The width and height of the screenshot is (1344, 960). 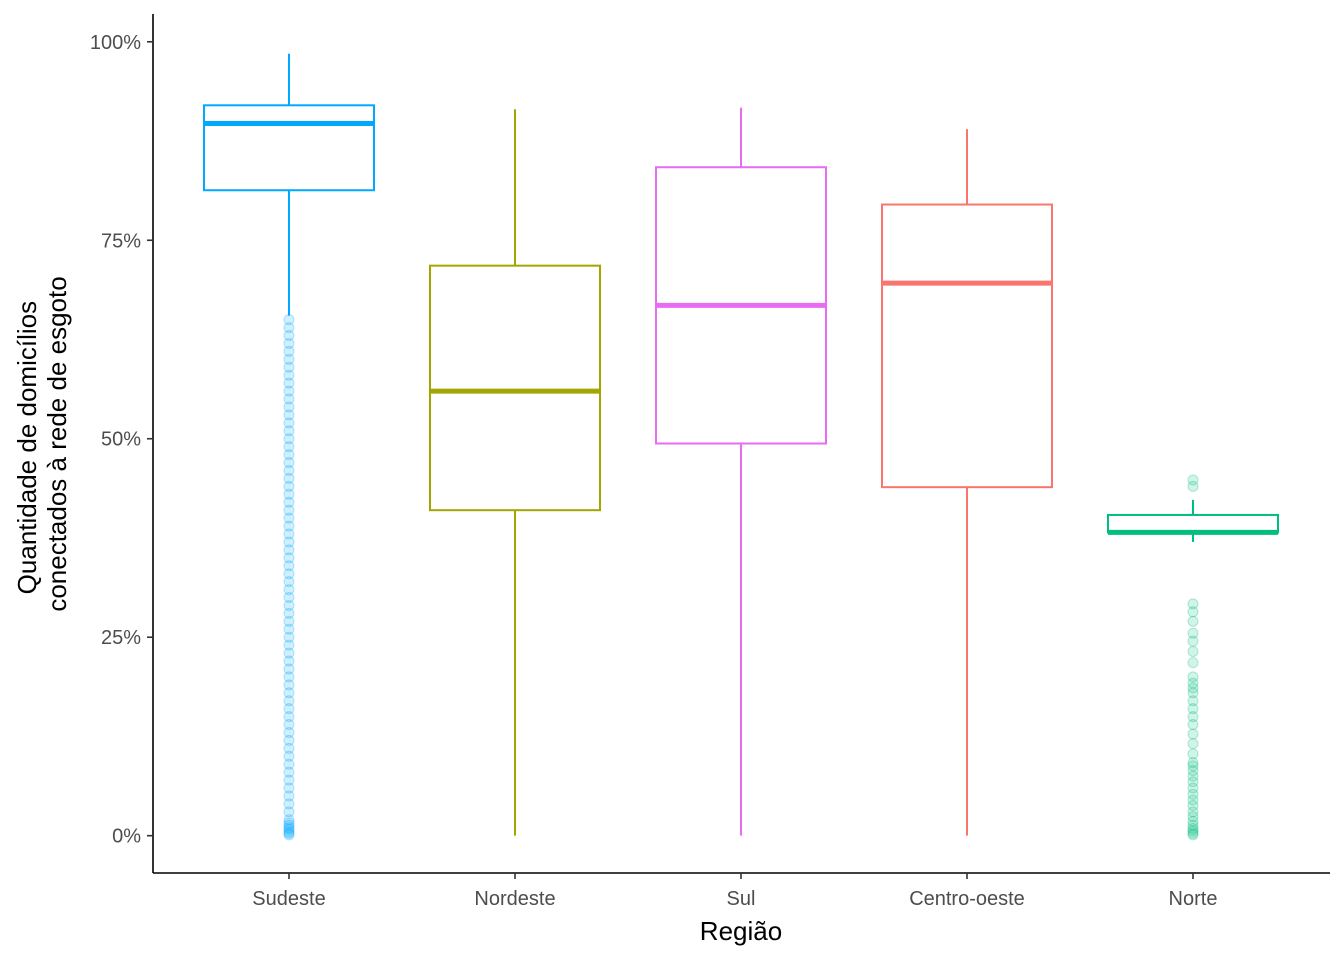 I want to click on y-axis-title-line-2: conectados à rede de esgoto, so click(x=57, y=443).